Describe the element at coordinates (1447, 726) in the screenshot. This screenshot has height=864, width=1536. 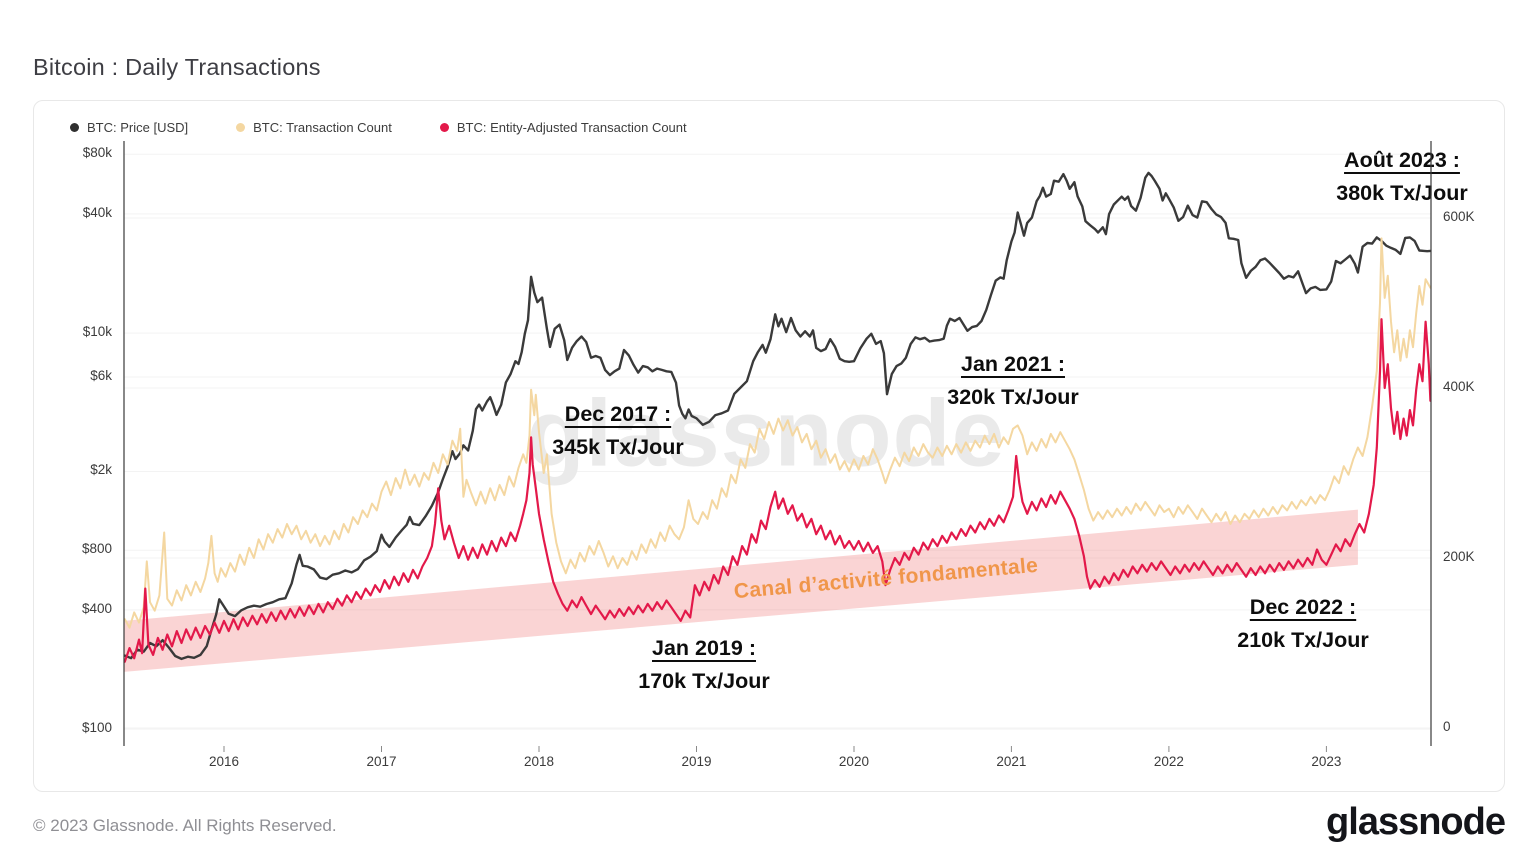
I see `y-right-tick-0: 0` at that location.